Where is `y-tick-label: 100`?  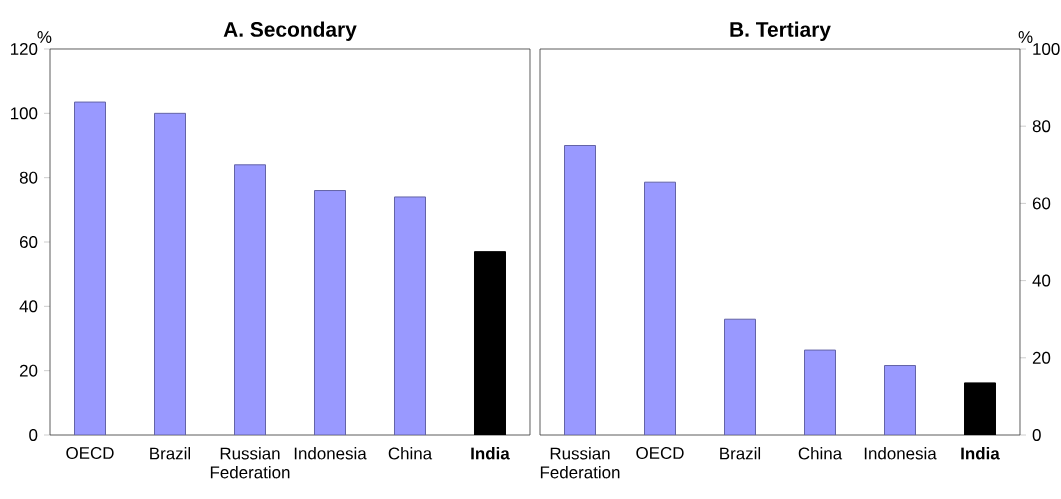
y-tick-label: 100 is located at coordinates (24, 113).